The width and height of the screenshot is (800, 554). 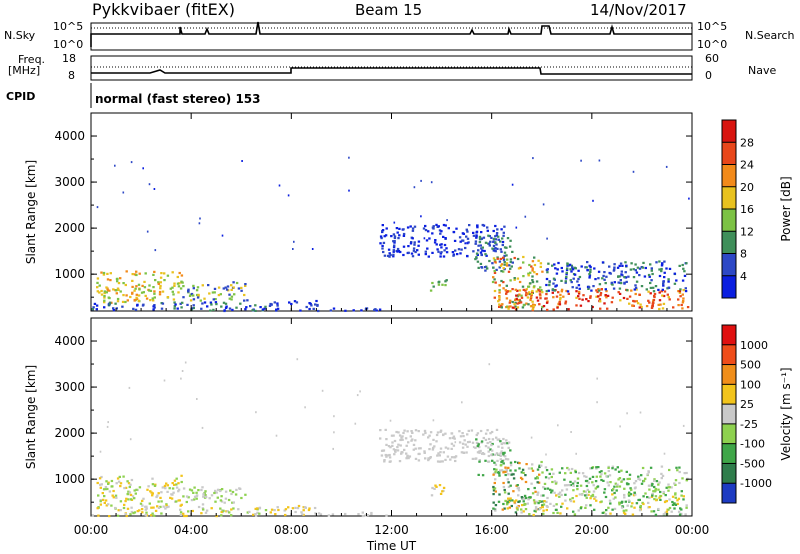 I want to click on velocity-colorbar-label-1: 500, so click(x=750, y=365).